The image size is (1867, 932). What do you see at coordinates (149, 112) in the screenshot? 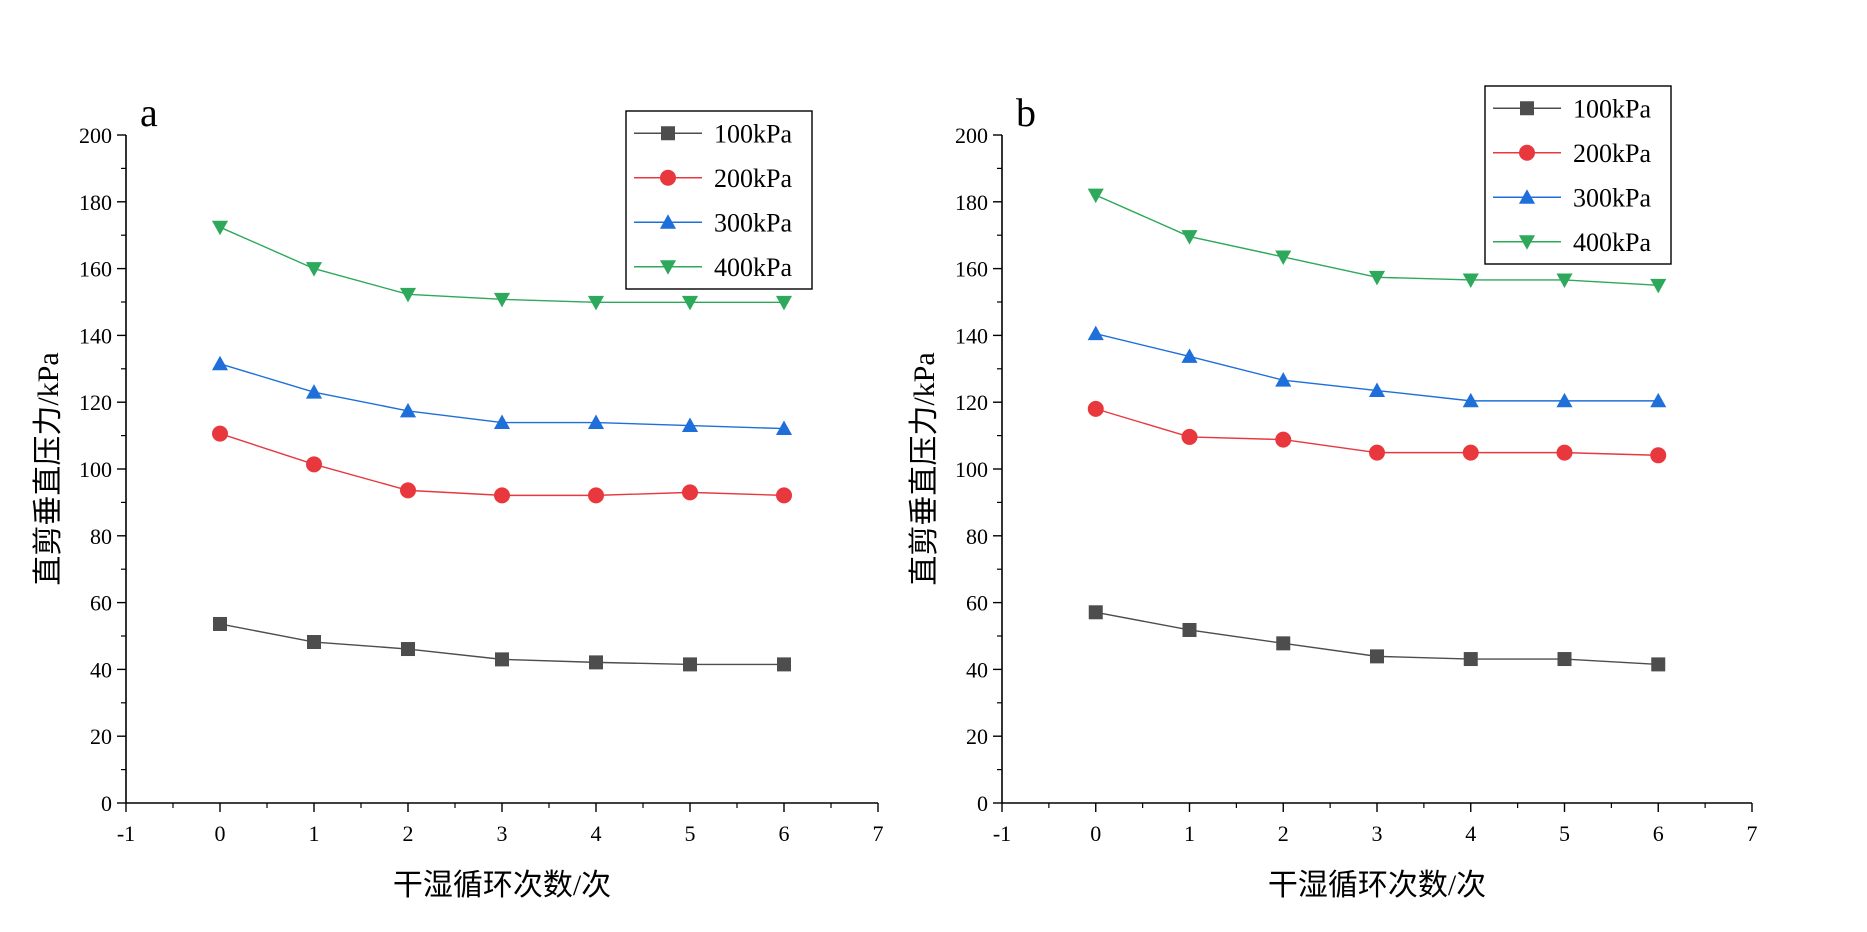
I see `panel-label: a` at bounding box center [149, 112].